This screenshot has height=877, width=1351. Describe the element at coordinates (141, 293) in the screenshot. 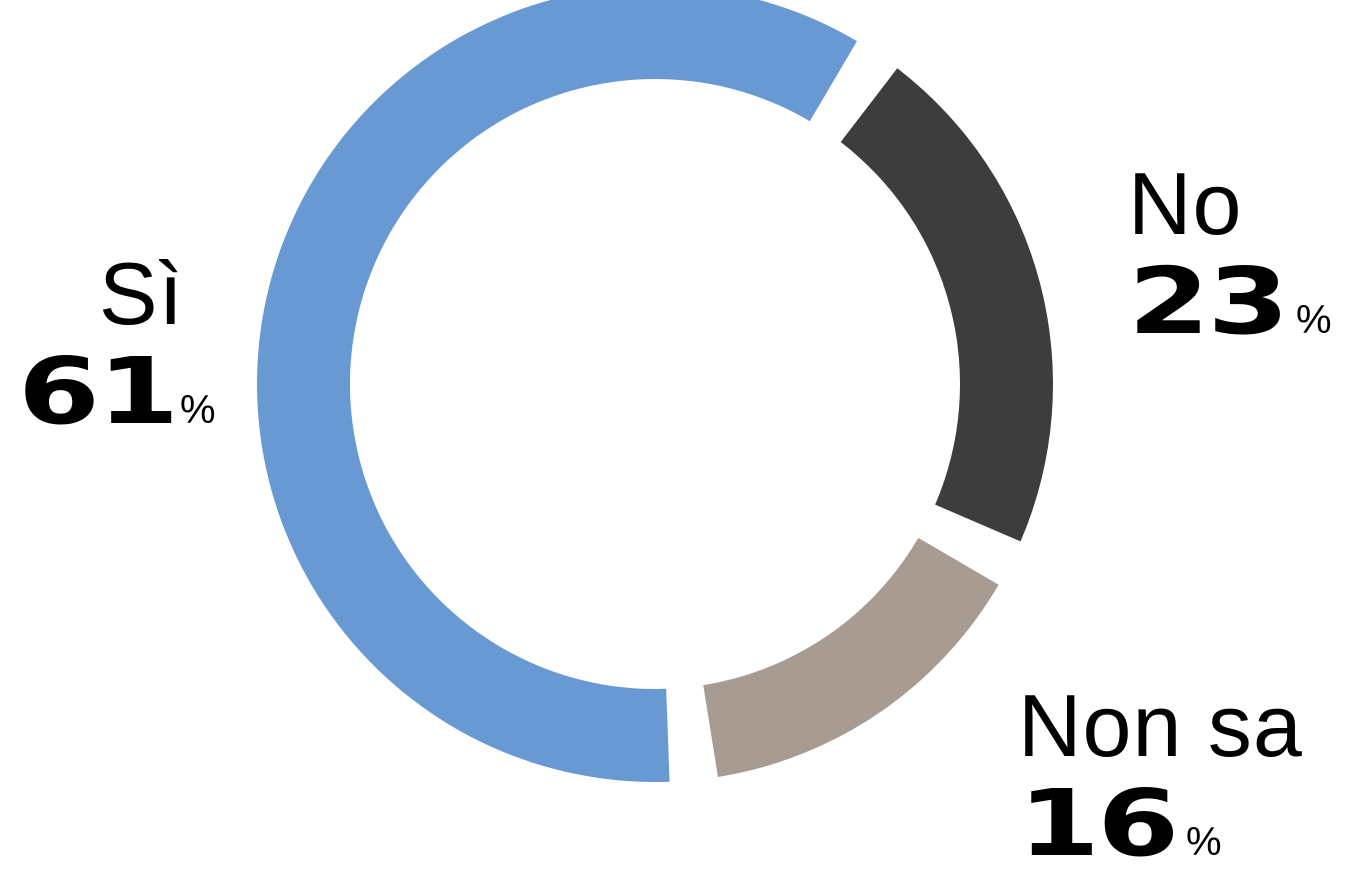

I see `label-si-name: Sì` at that location.